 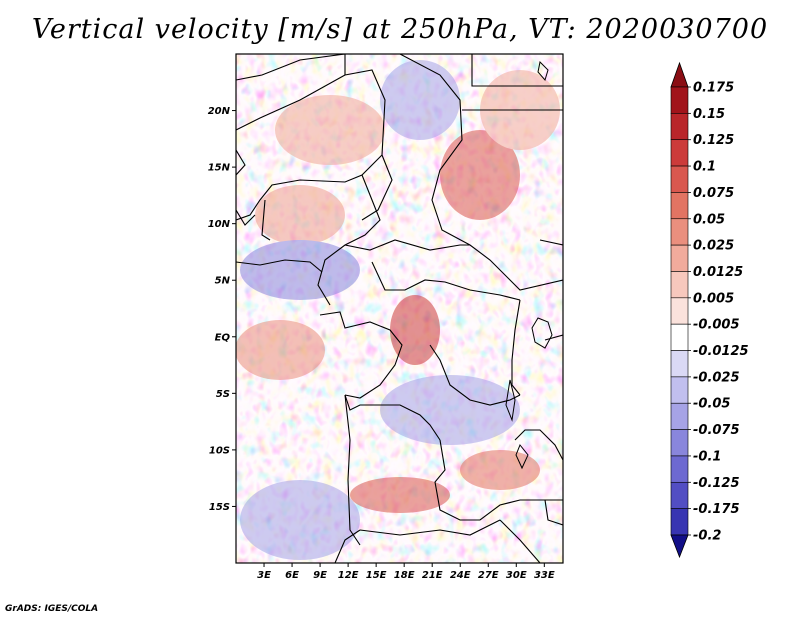 I want to click on colorbar-label: -0.005, so click(x=716, y=325).